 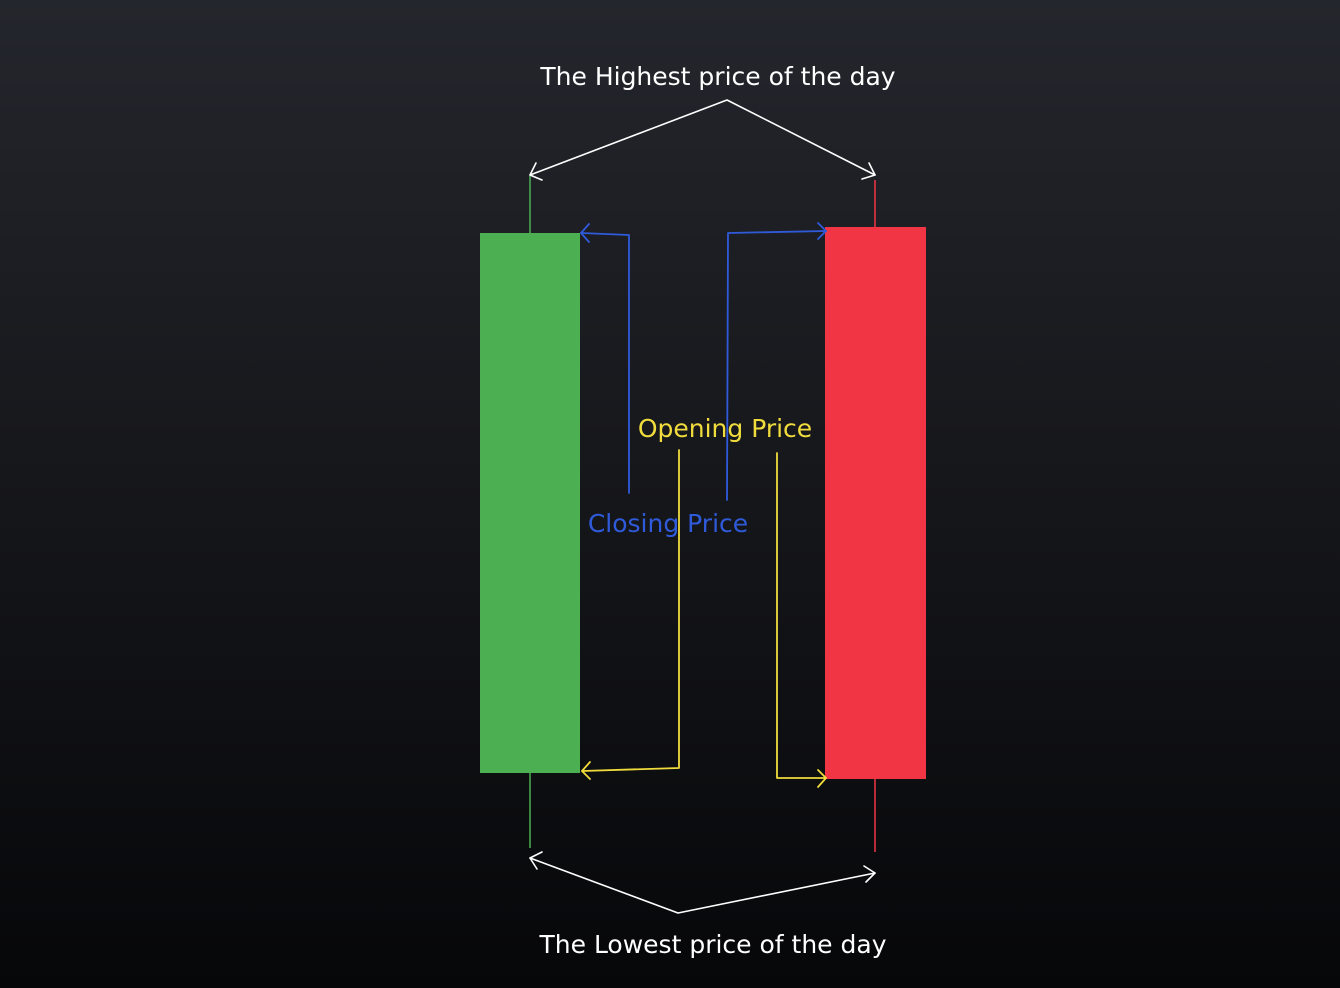 What do you see at coordinates (704, 618) in the screenshot?
I see `opening-price-arrows` at bounding box center [704, 618].